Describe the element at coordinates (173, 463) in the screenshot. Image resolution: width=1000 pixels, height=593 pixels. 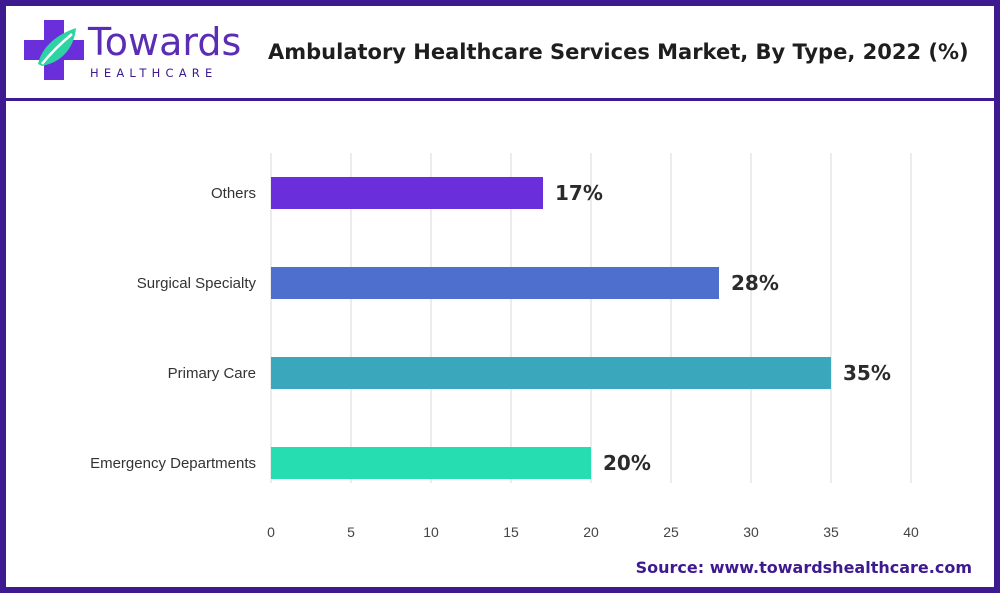
I see `category-label: Emergency Departments` at that location.